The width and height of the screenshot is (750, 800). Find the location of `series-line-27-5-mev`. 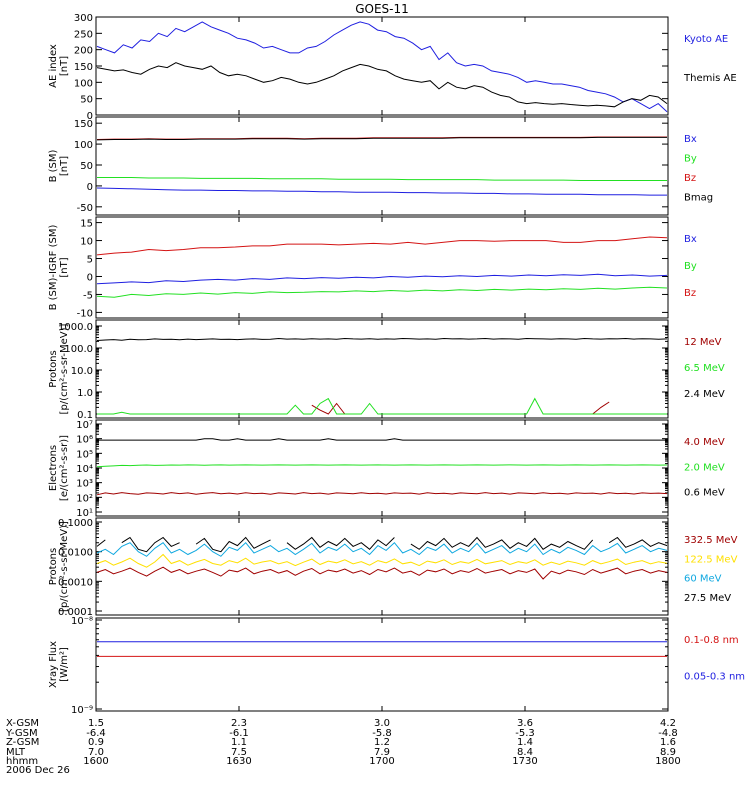

series-line-27-5-mev is located at coordinates (382, 544).